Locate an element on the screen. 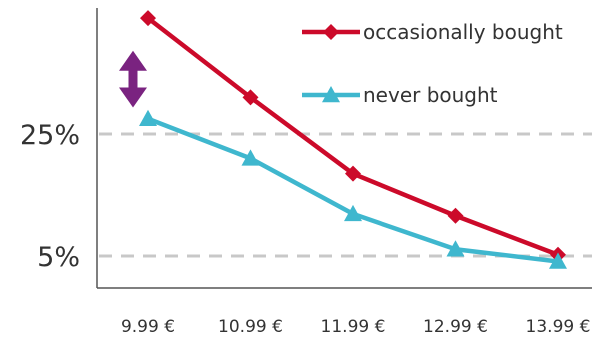 Image resolution: width=604 pixels, height=339 pixels. legend: occasionally bought never bought is located at coordinates (432, 63).